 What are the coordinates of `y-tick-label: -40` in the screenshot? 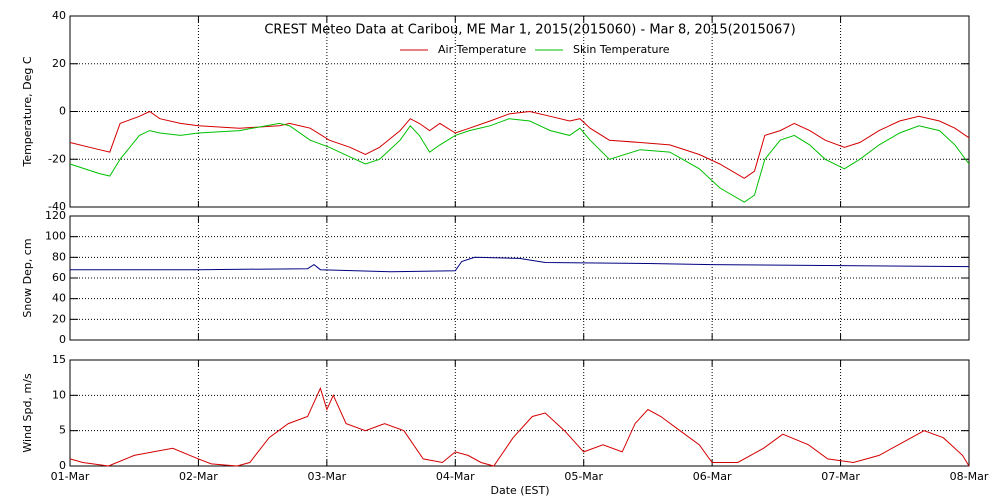 It's located at (57, 206).